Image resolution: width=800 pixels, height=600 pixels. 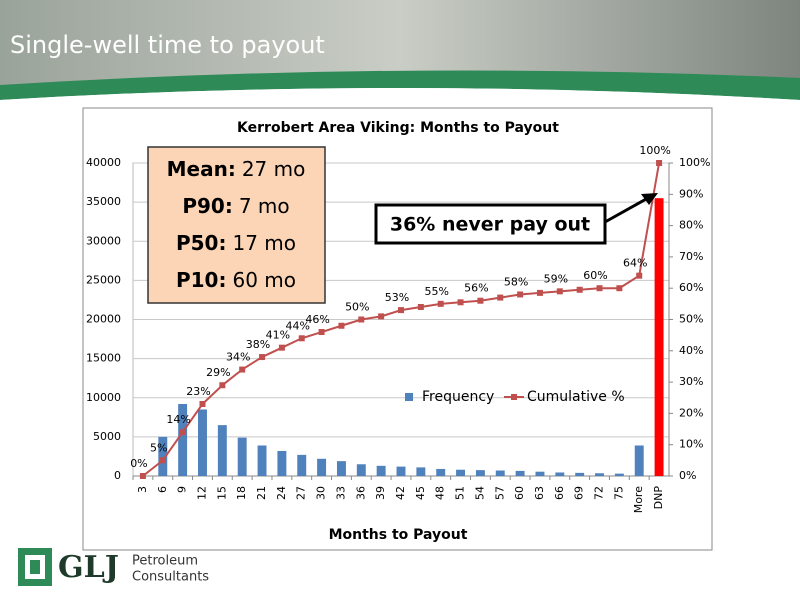 I want to click on y-tick-label: 40000, so click(x=103, y=162).